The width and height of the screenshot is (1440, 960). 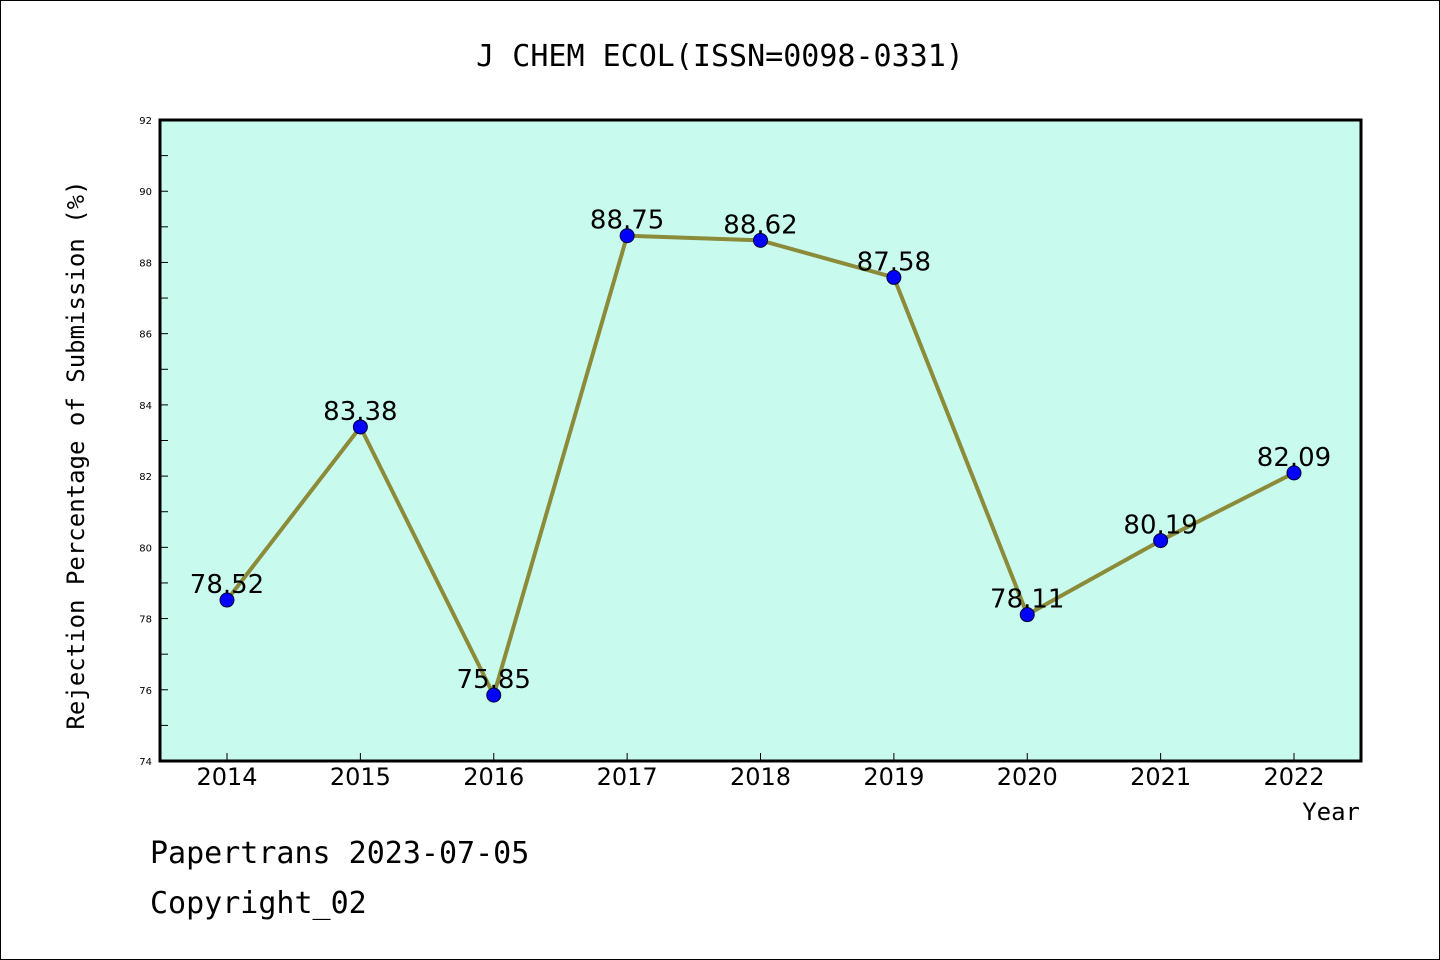 I want to click on data-label: 78.52, so click(x=227, y=585).